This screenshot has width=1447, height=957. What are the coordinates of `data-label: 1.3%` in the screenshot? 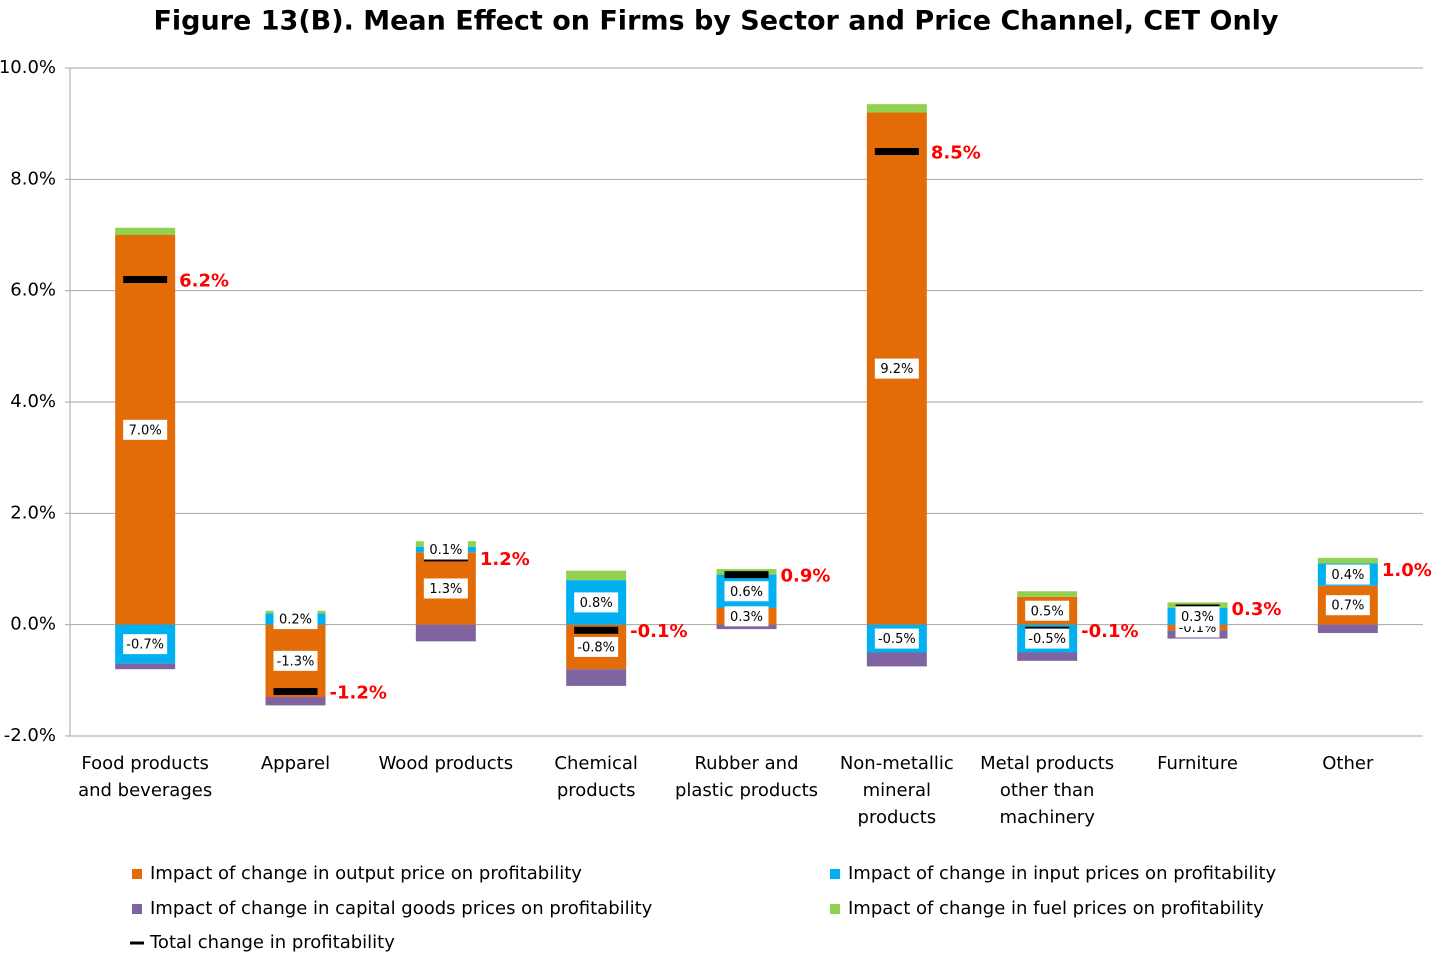 It's located at (445, 589).